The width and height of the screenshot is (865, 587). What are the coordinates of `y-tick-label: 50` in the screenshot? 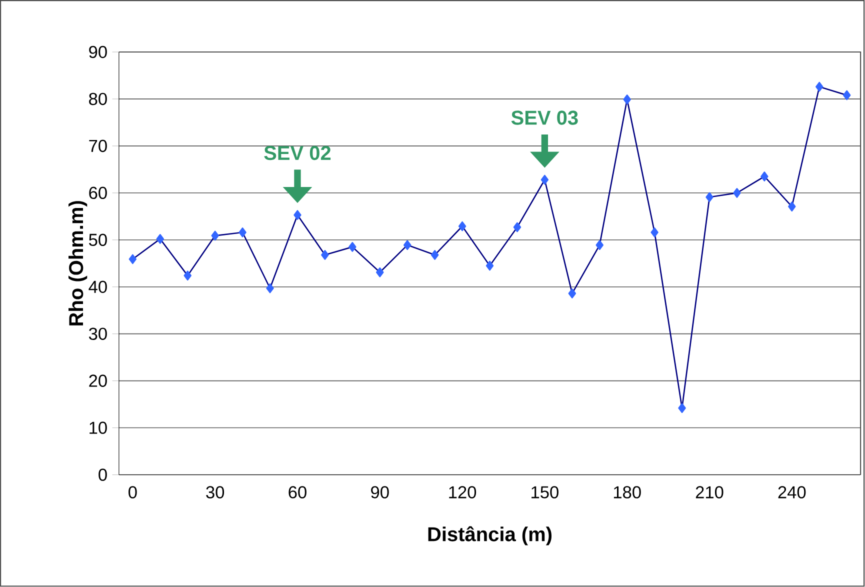 It's located at (97, 240).